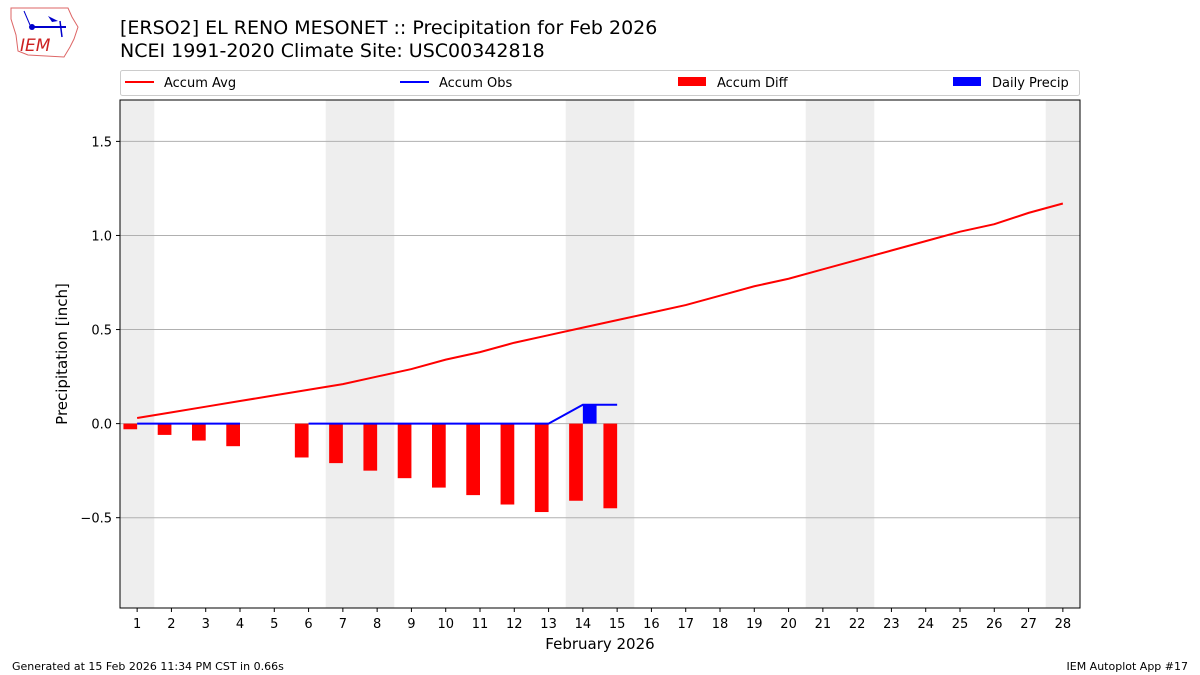 This screenshot has width=1200, height=675. What do you see at coordinates (753, 83) in the screenshot?
I see `legend-label: Accum Diff` at bounding box center [753, 83].